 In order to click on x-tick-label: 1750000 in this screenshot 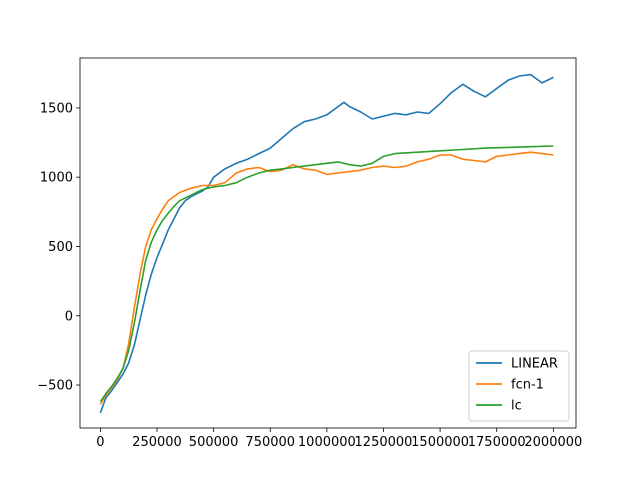, I will do `click(497, 442)`.